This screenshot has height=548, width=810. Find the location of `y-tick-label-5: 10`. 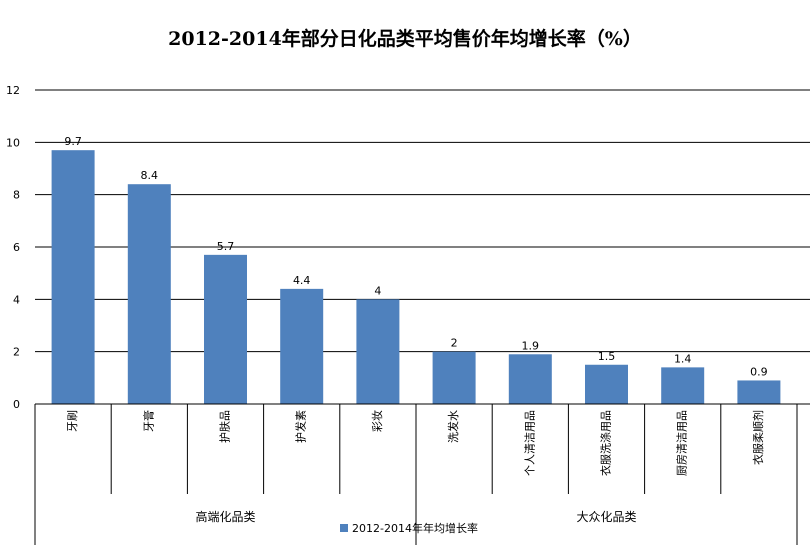

y-tick-label-5: 10 is located at coordinates (13, 142).